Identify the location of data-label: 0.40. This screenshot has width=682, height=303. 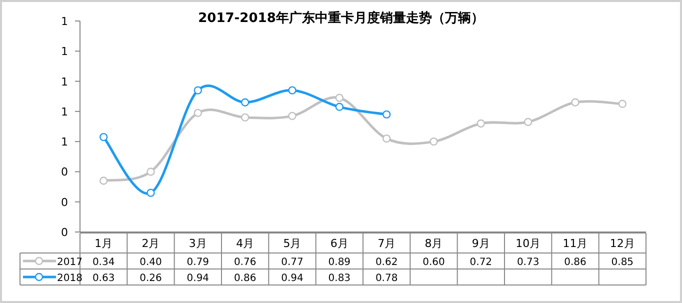
(151, 262).